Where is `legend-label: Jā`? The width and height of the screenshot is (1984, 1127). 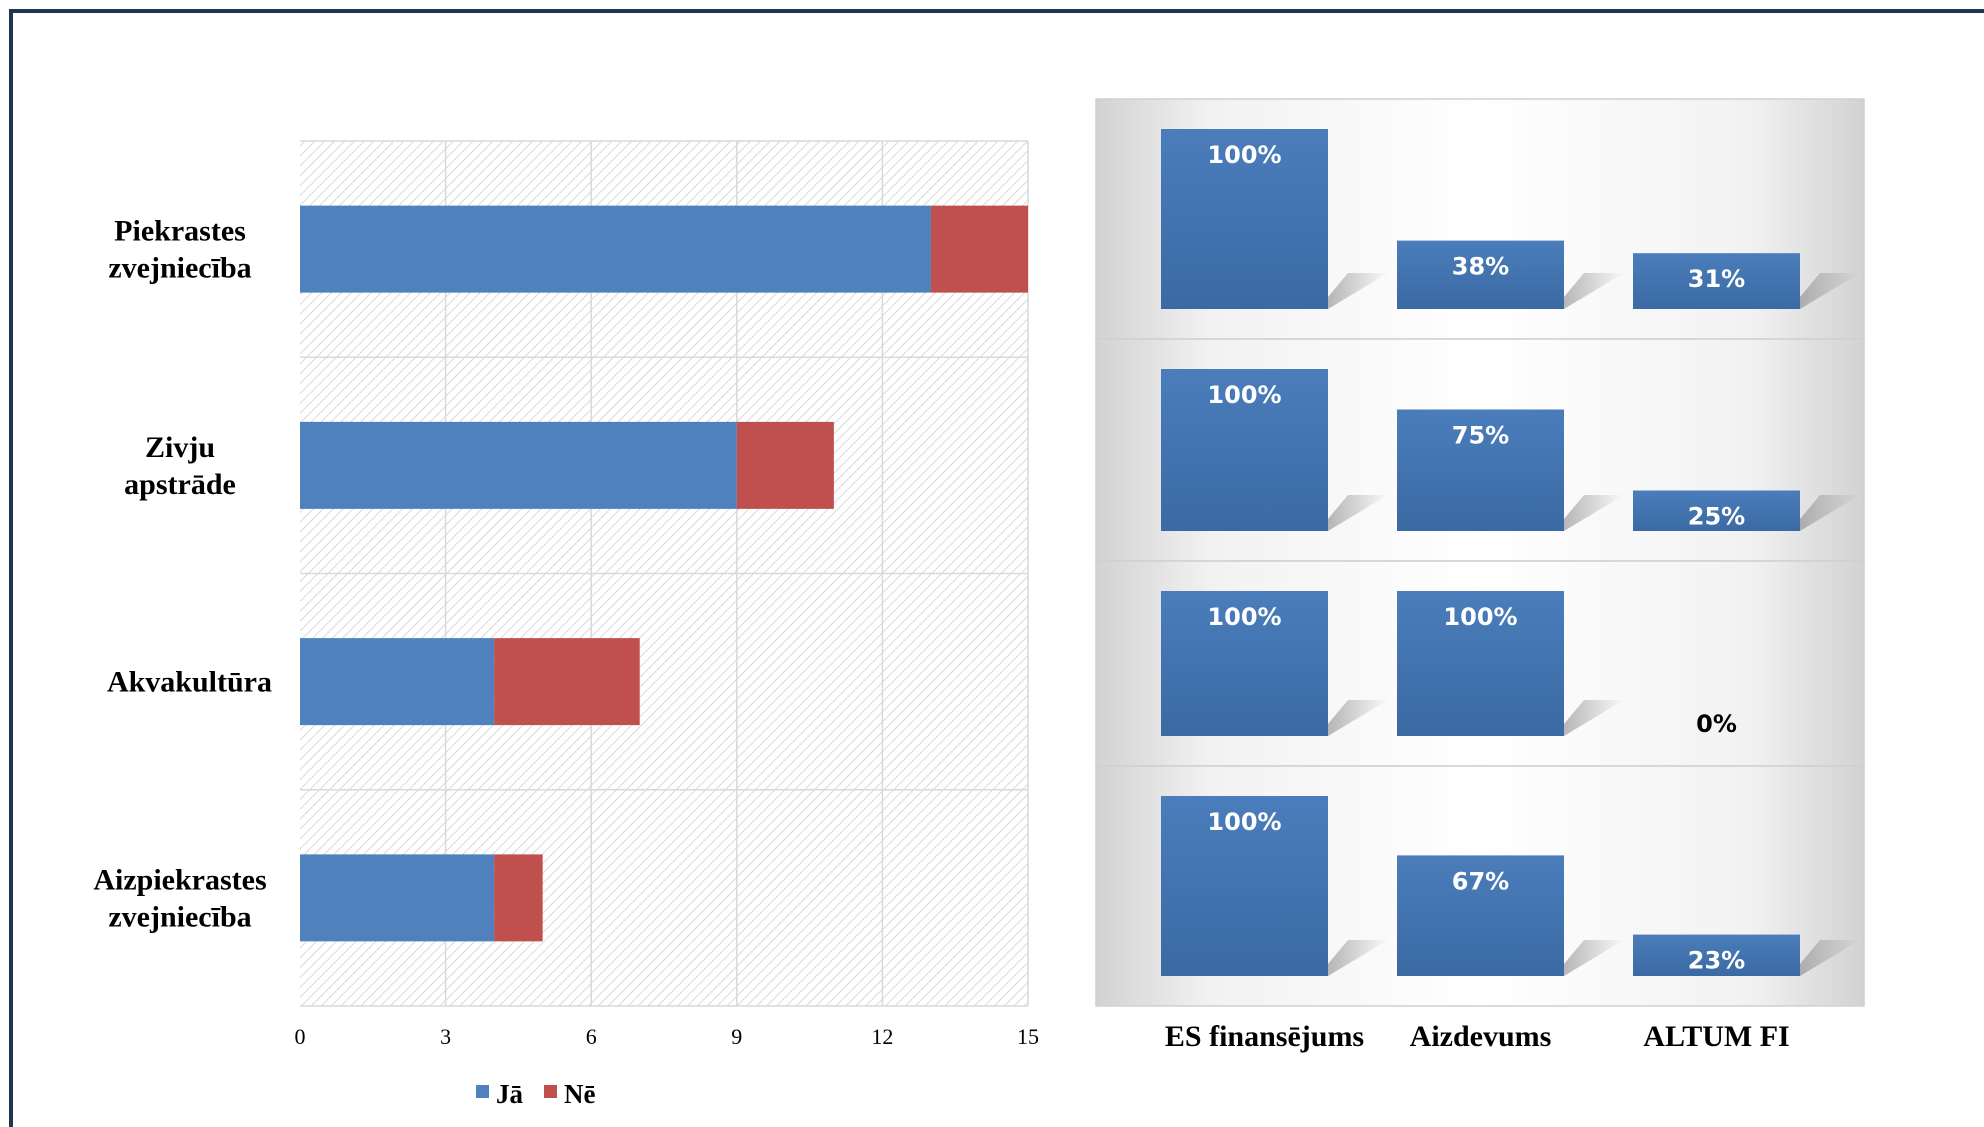
legend-label: Jā is located at coordinates (510, 1094).